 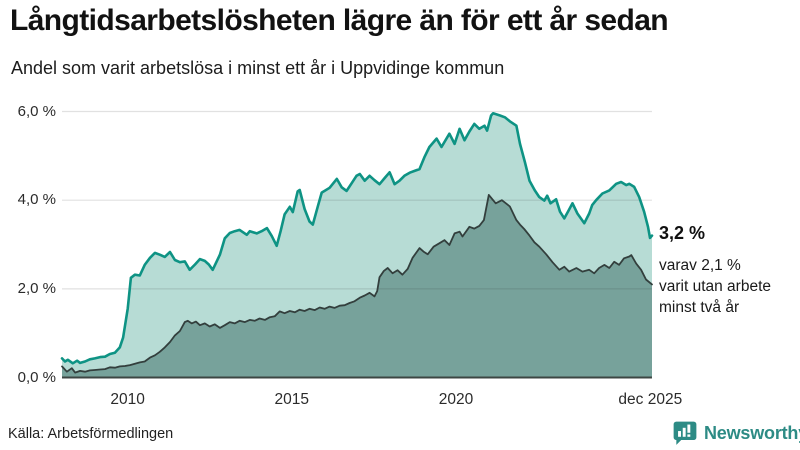 I want to click on newsworthy-brand-link: Newsworthy, so click(x=736, y=433).